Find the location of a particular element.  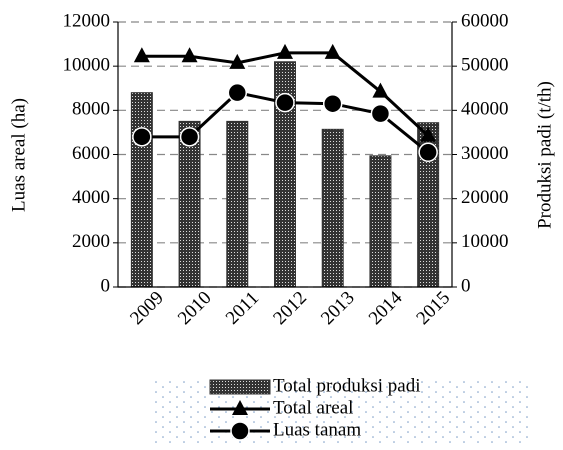

x-tick-label: 2012 is located at coordinates (290, 308).